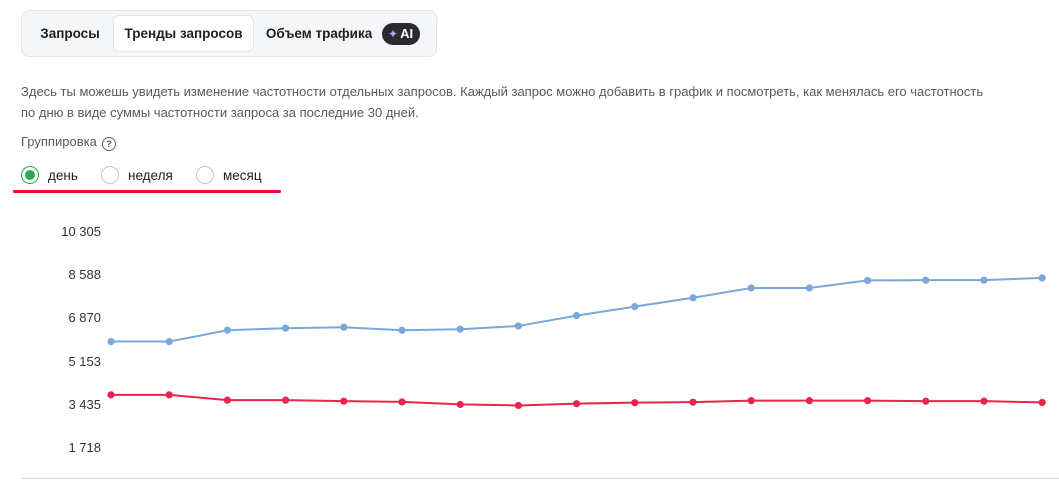  I want to click on tab-query-trends-label: Тренды запросов, so click(183, 33).